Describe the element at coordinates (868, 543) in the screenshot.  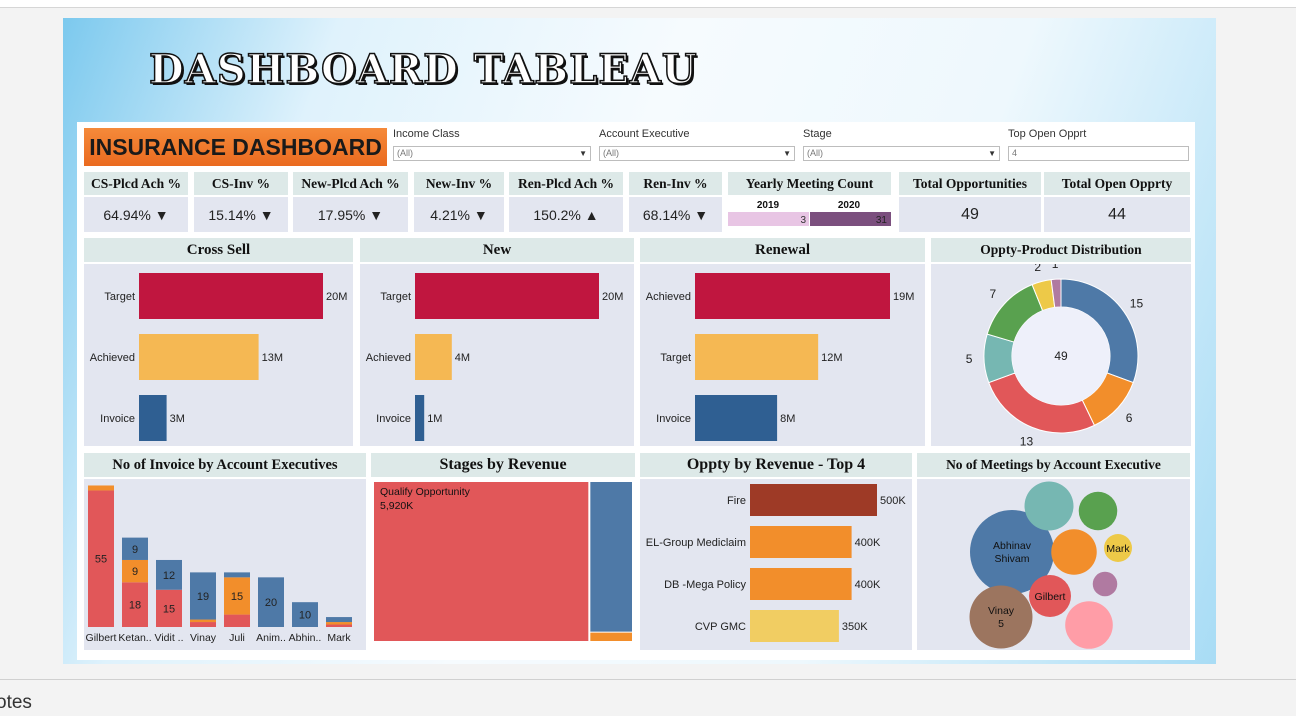
I see `data-label: 400K` at that location.